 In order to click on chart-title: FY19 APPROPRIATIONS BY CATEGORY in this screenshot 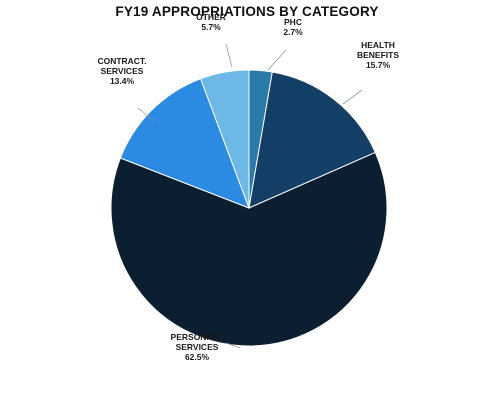, I will do `click(246, 11)`.